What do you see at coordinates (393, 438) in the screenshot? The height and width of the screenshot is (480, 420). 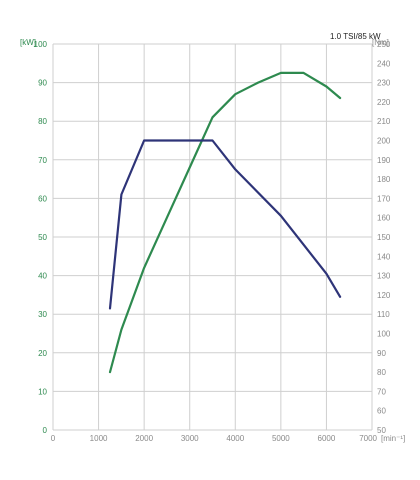 I see `x-axis-unit: [min⁻¹]` at bounding box center [393, 438].